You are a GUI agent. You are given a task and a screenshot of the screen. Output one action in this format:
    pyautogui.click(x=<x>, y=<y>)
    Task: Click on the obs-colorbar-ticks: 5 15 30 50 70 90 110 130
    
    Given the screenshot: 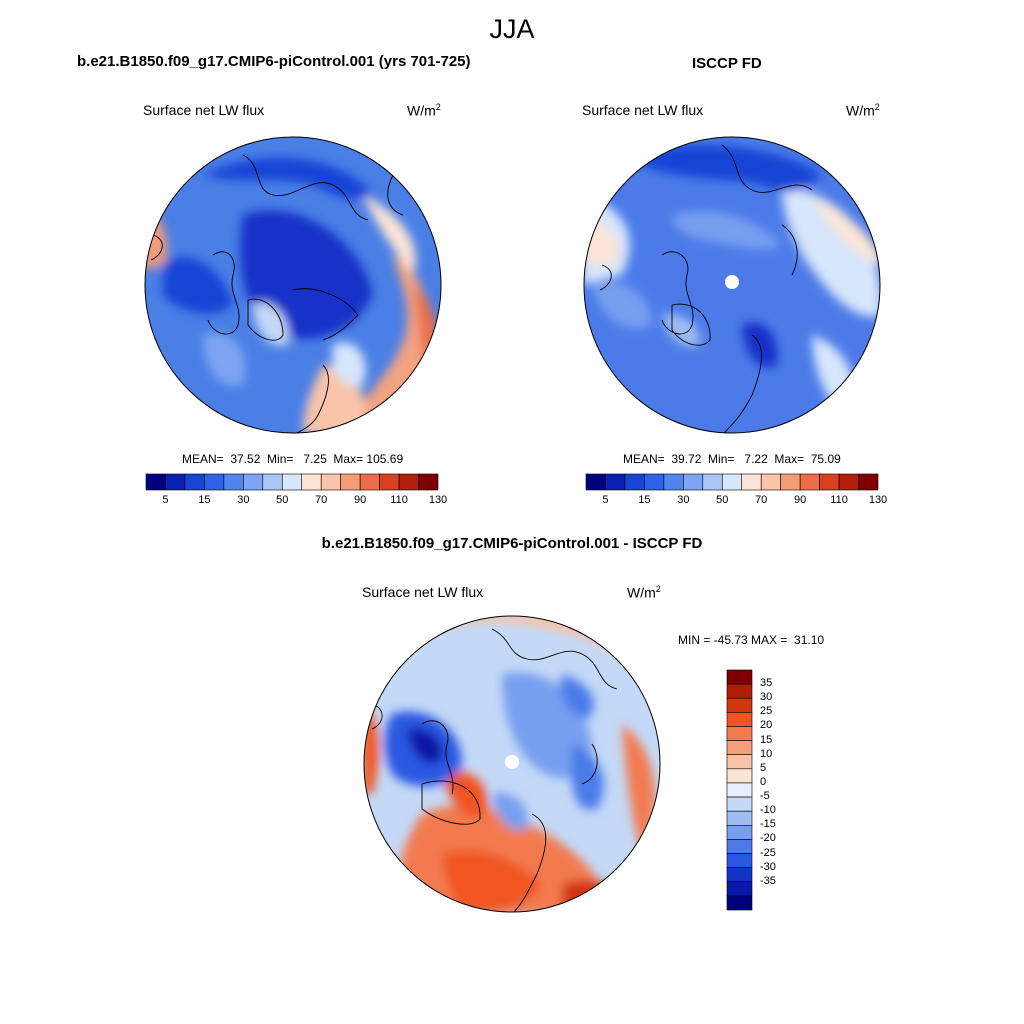 What is the action you would take?
    pyautogui.click(x=736, y=501)
    